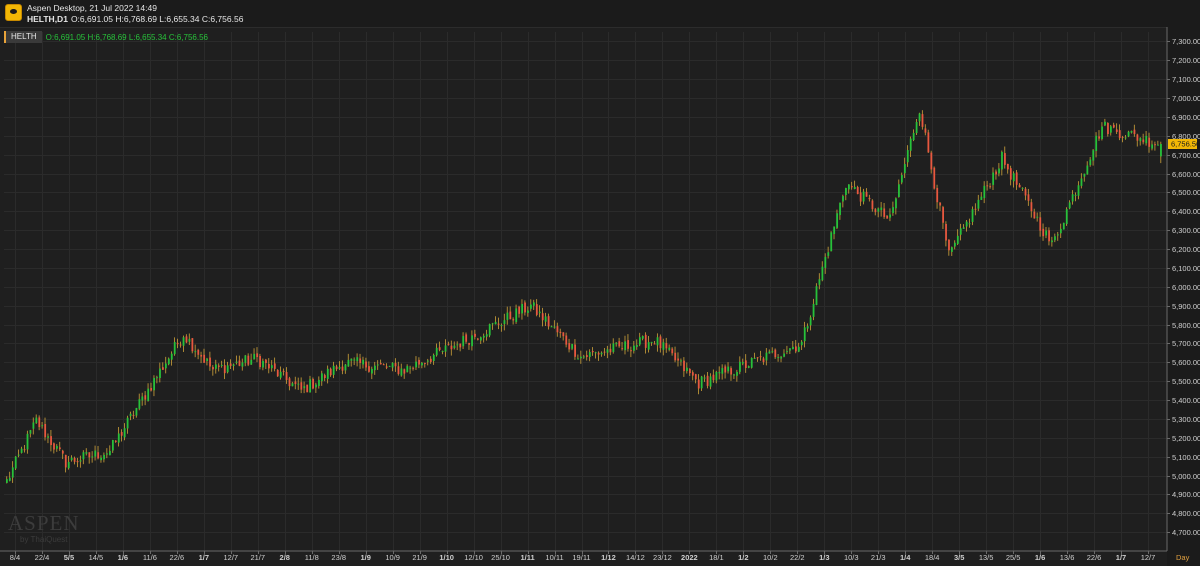  I want to click on time-tick-label: 23/12, so click(662, 557).